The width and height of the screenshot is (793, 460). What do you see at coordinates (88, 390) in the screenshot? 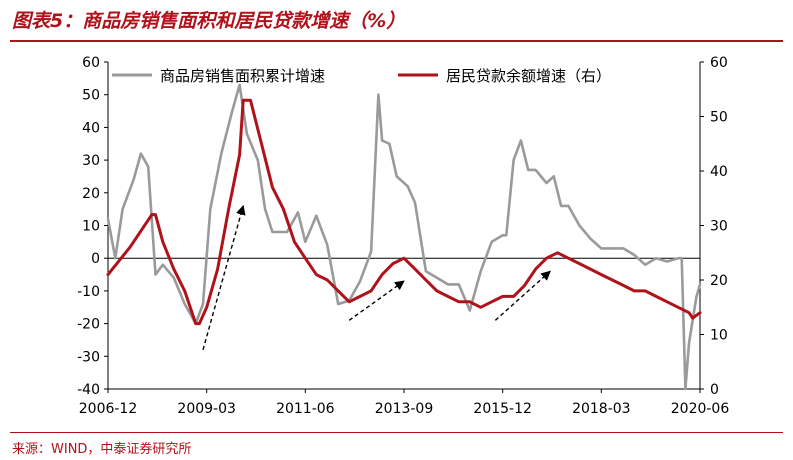
I see `left-tick-label: -40` at bounding box center [88, 390].